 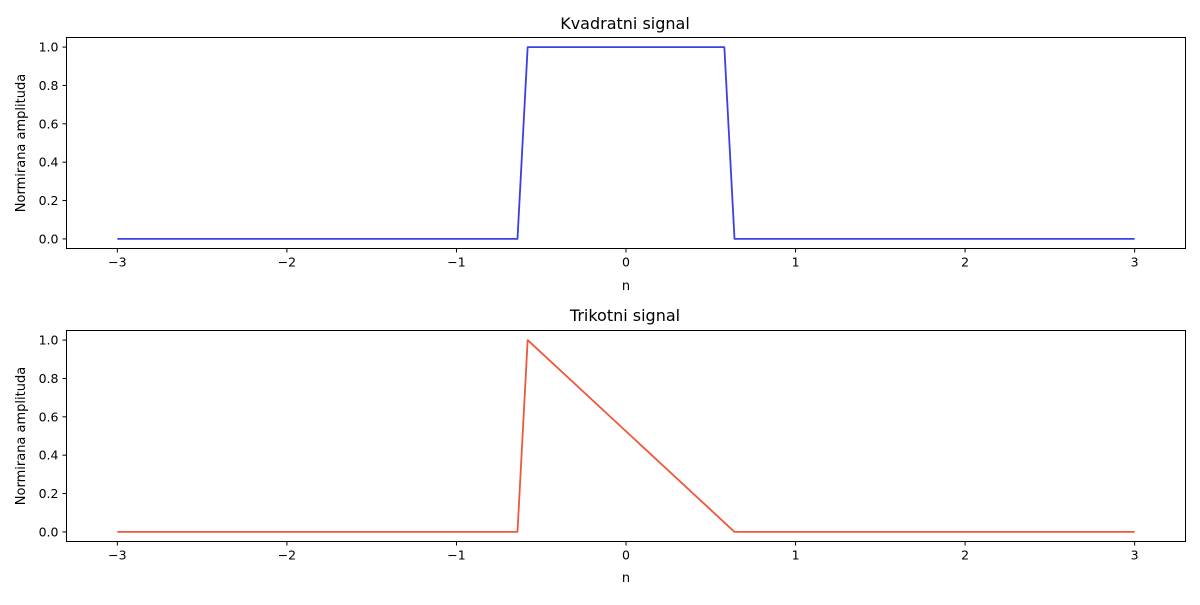 I want to click on chart-title: Kvadratni signal, so click(x=625, y=23).